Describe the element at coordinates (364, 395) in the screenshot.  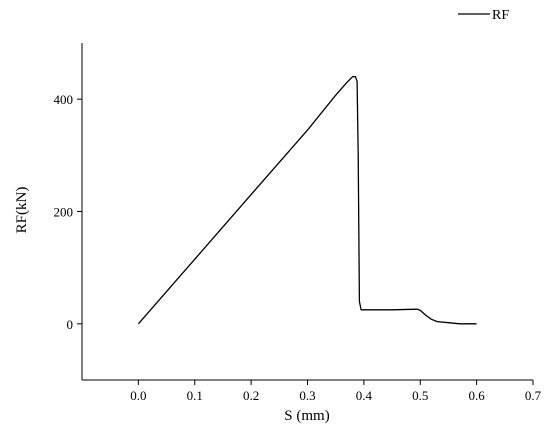
I see `x-tick-label: 0.4` at that location.